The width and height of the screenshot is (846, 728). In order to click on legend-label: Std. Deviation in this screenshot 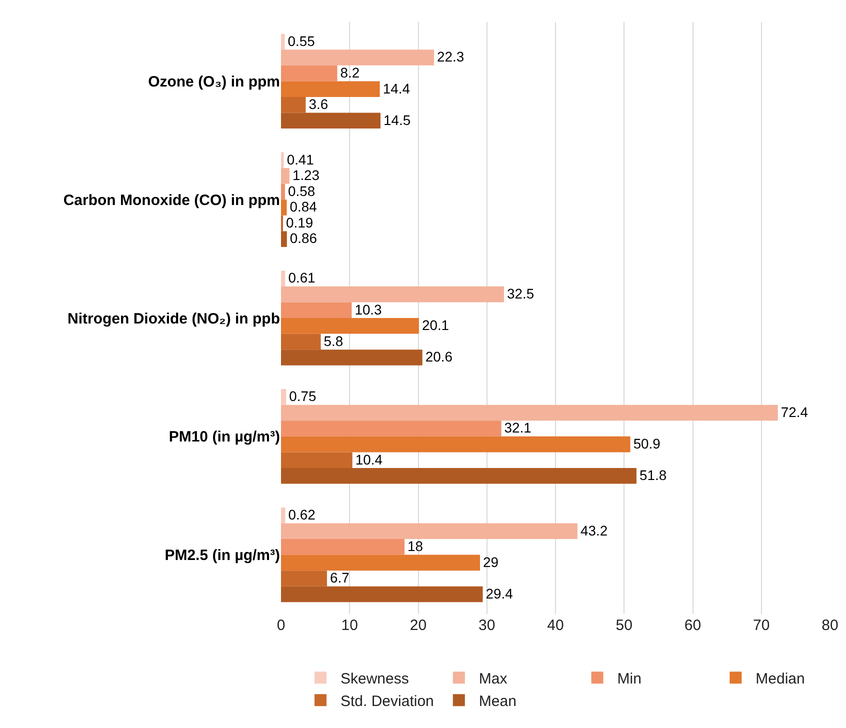, I will do `click(387, 701)`.